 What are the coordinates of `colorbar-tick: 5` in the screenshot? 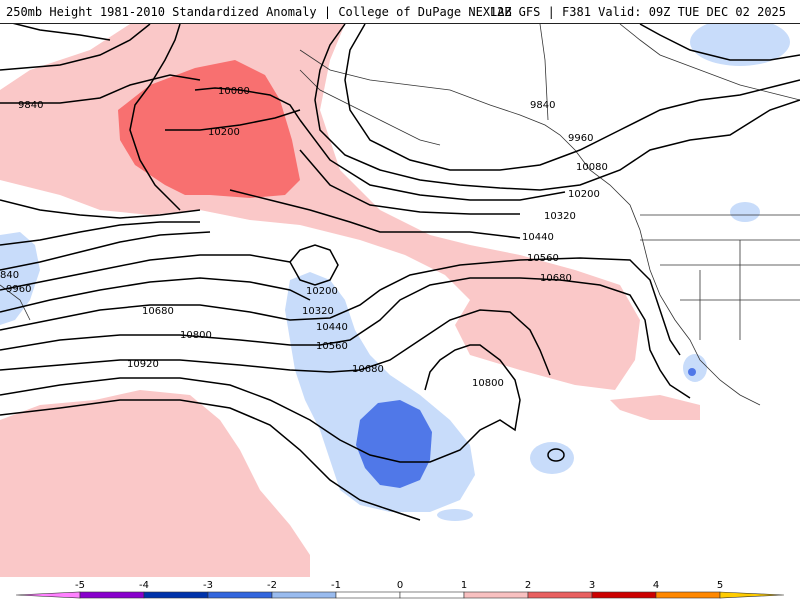 It's located at (720, 585).